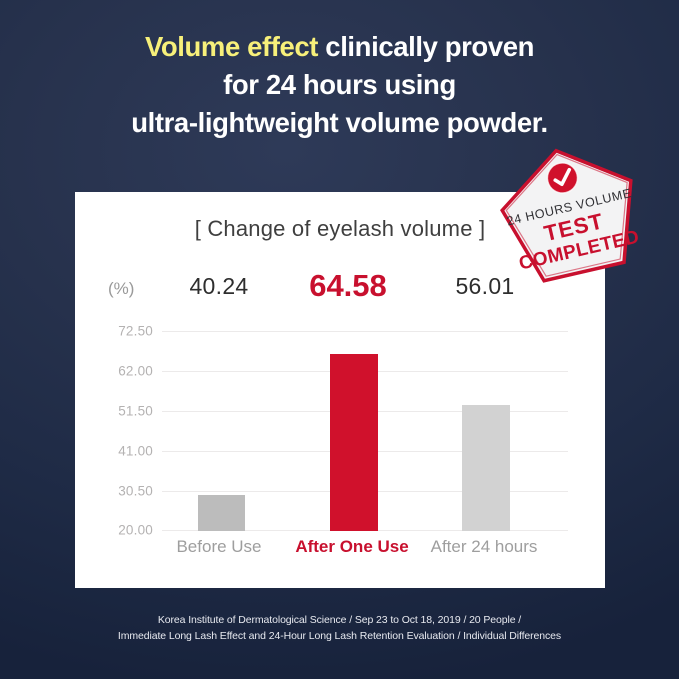  I want to click on unit-label: (%), so click(121, 288).